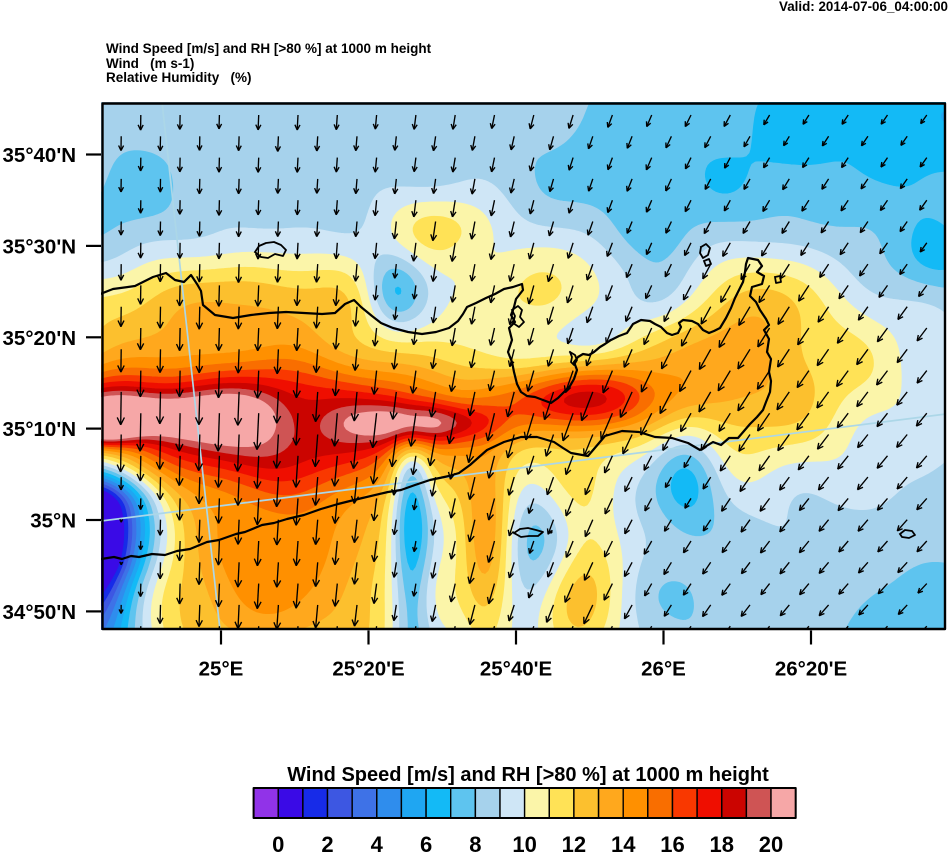 The image size is (948, 854). Describe the element at coordinates (53, 521) in the screenshot. I see `svg-text: 35°N` at that location.